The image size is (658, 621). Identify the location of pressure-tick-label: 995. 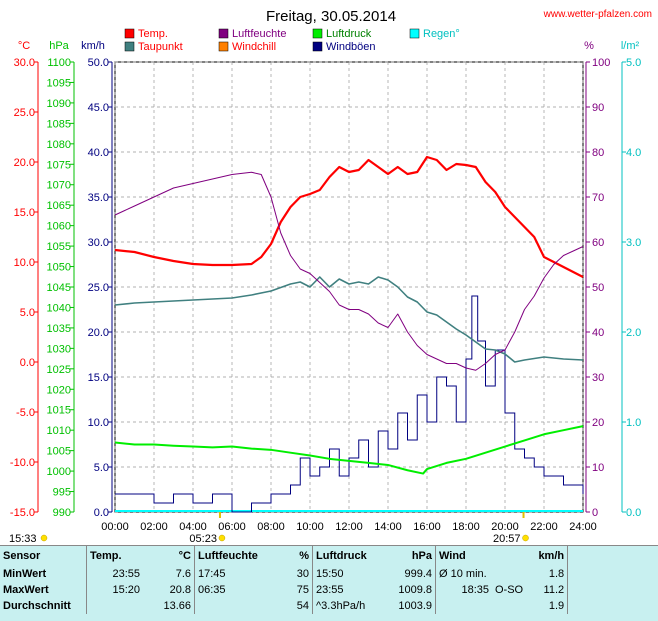
(62, 493).